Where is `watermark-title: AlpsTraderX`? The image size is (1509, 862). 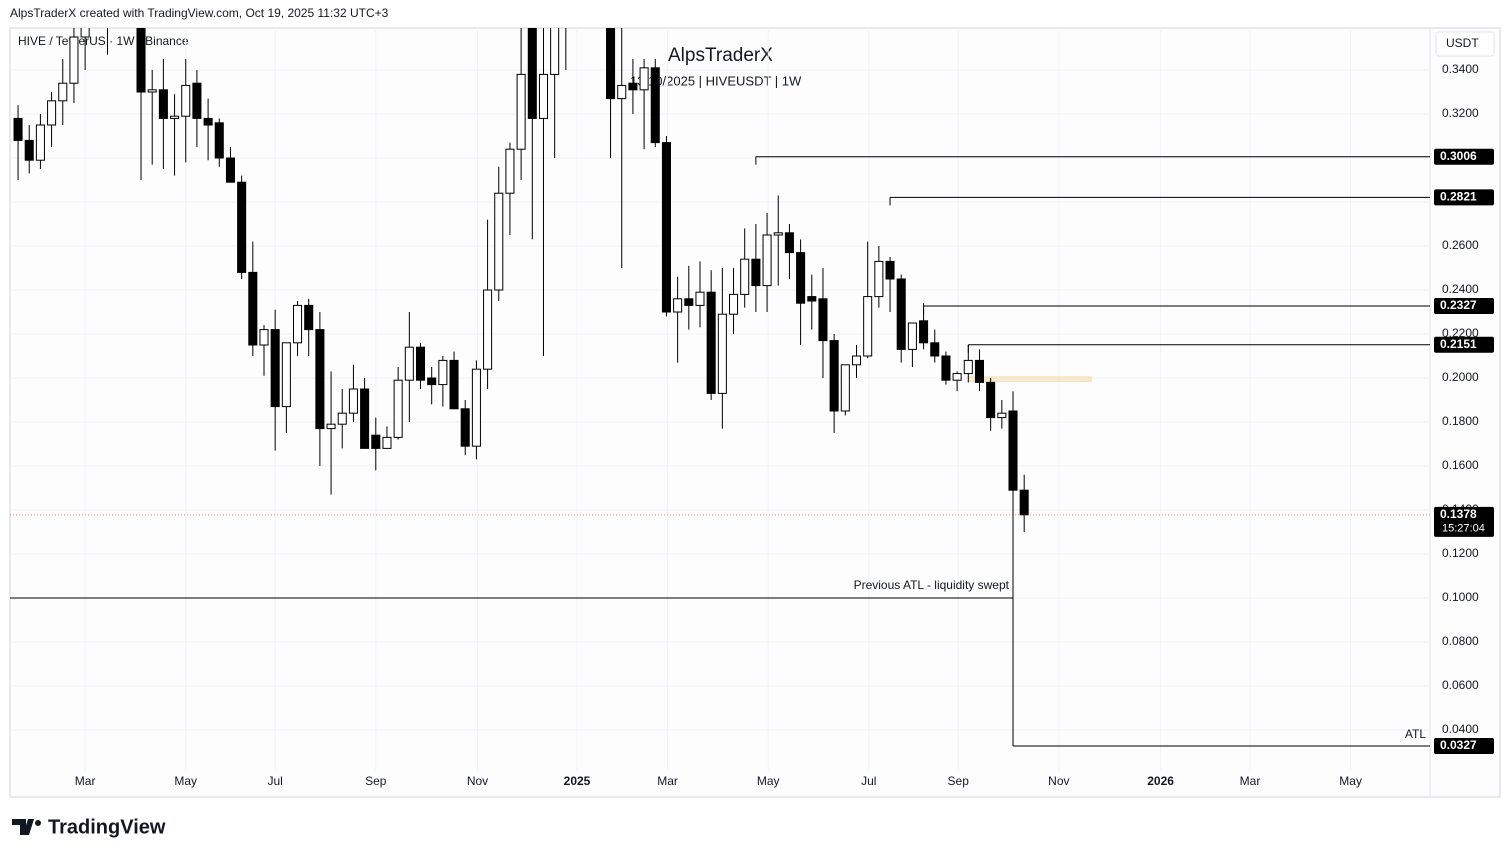
watermark-title: AlpsTraderX is located at coordinates (720, 55).